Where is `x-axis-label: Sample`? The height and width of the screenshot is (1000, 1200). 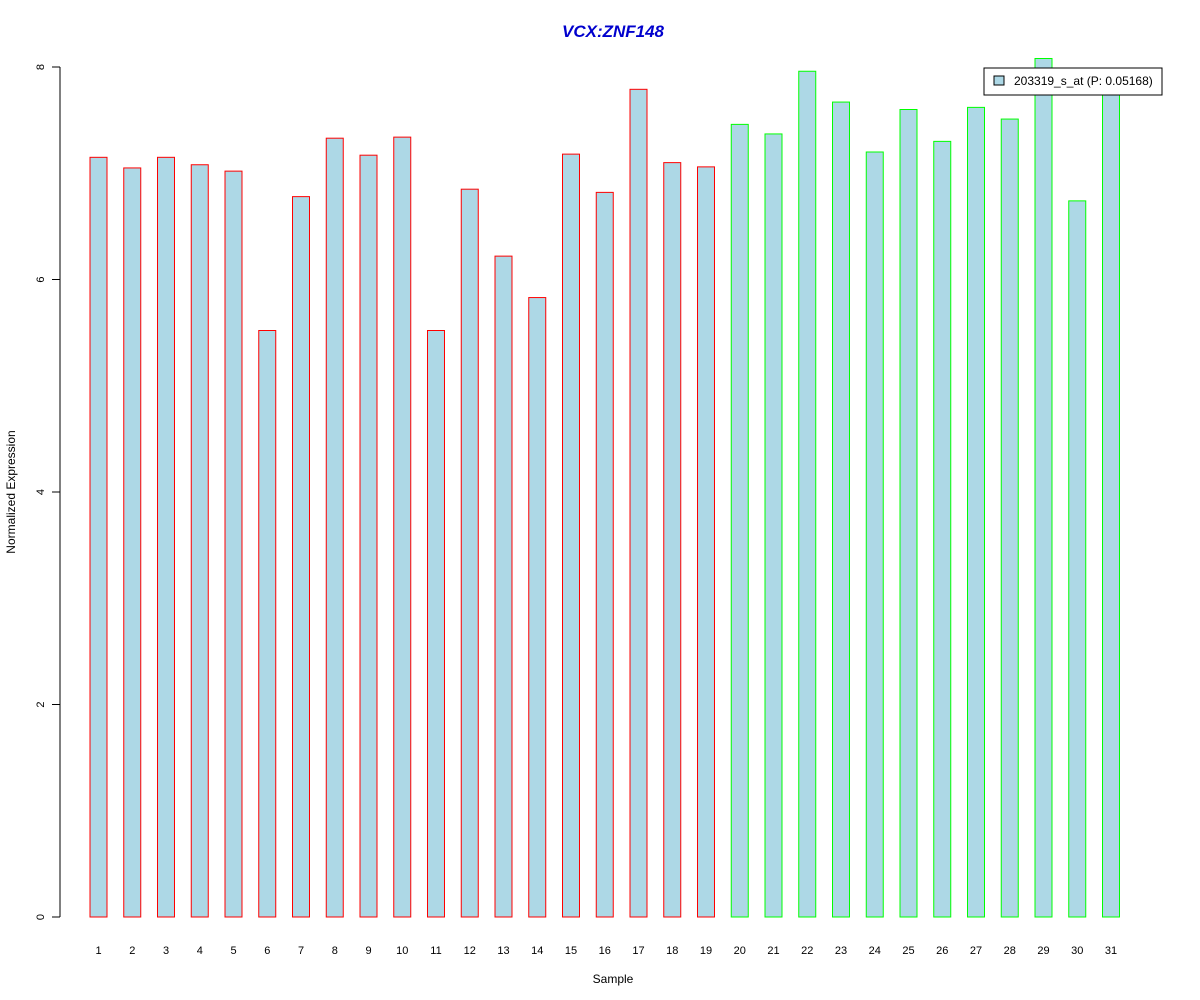
x-axis-label: Sample is located at coordinates (613, 979).